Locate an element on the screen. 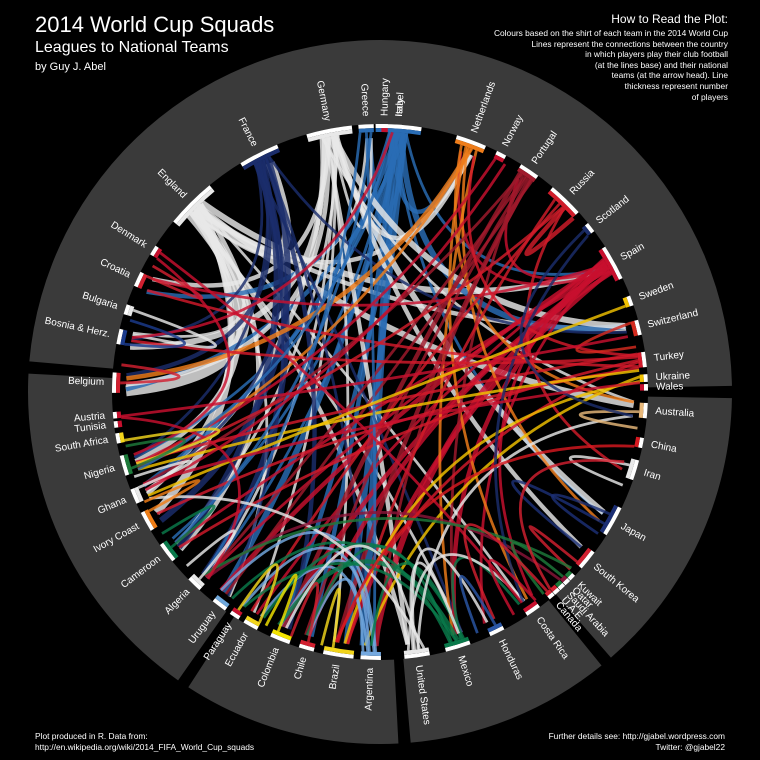  country-arc-tunisia is located at coordinates (116, 424).